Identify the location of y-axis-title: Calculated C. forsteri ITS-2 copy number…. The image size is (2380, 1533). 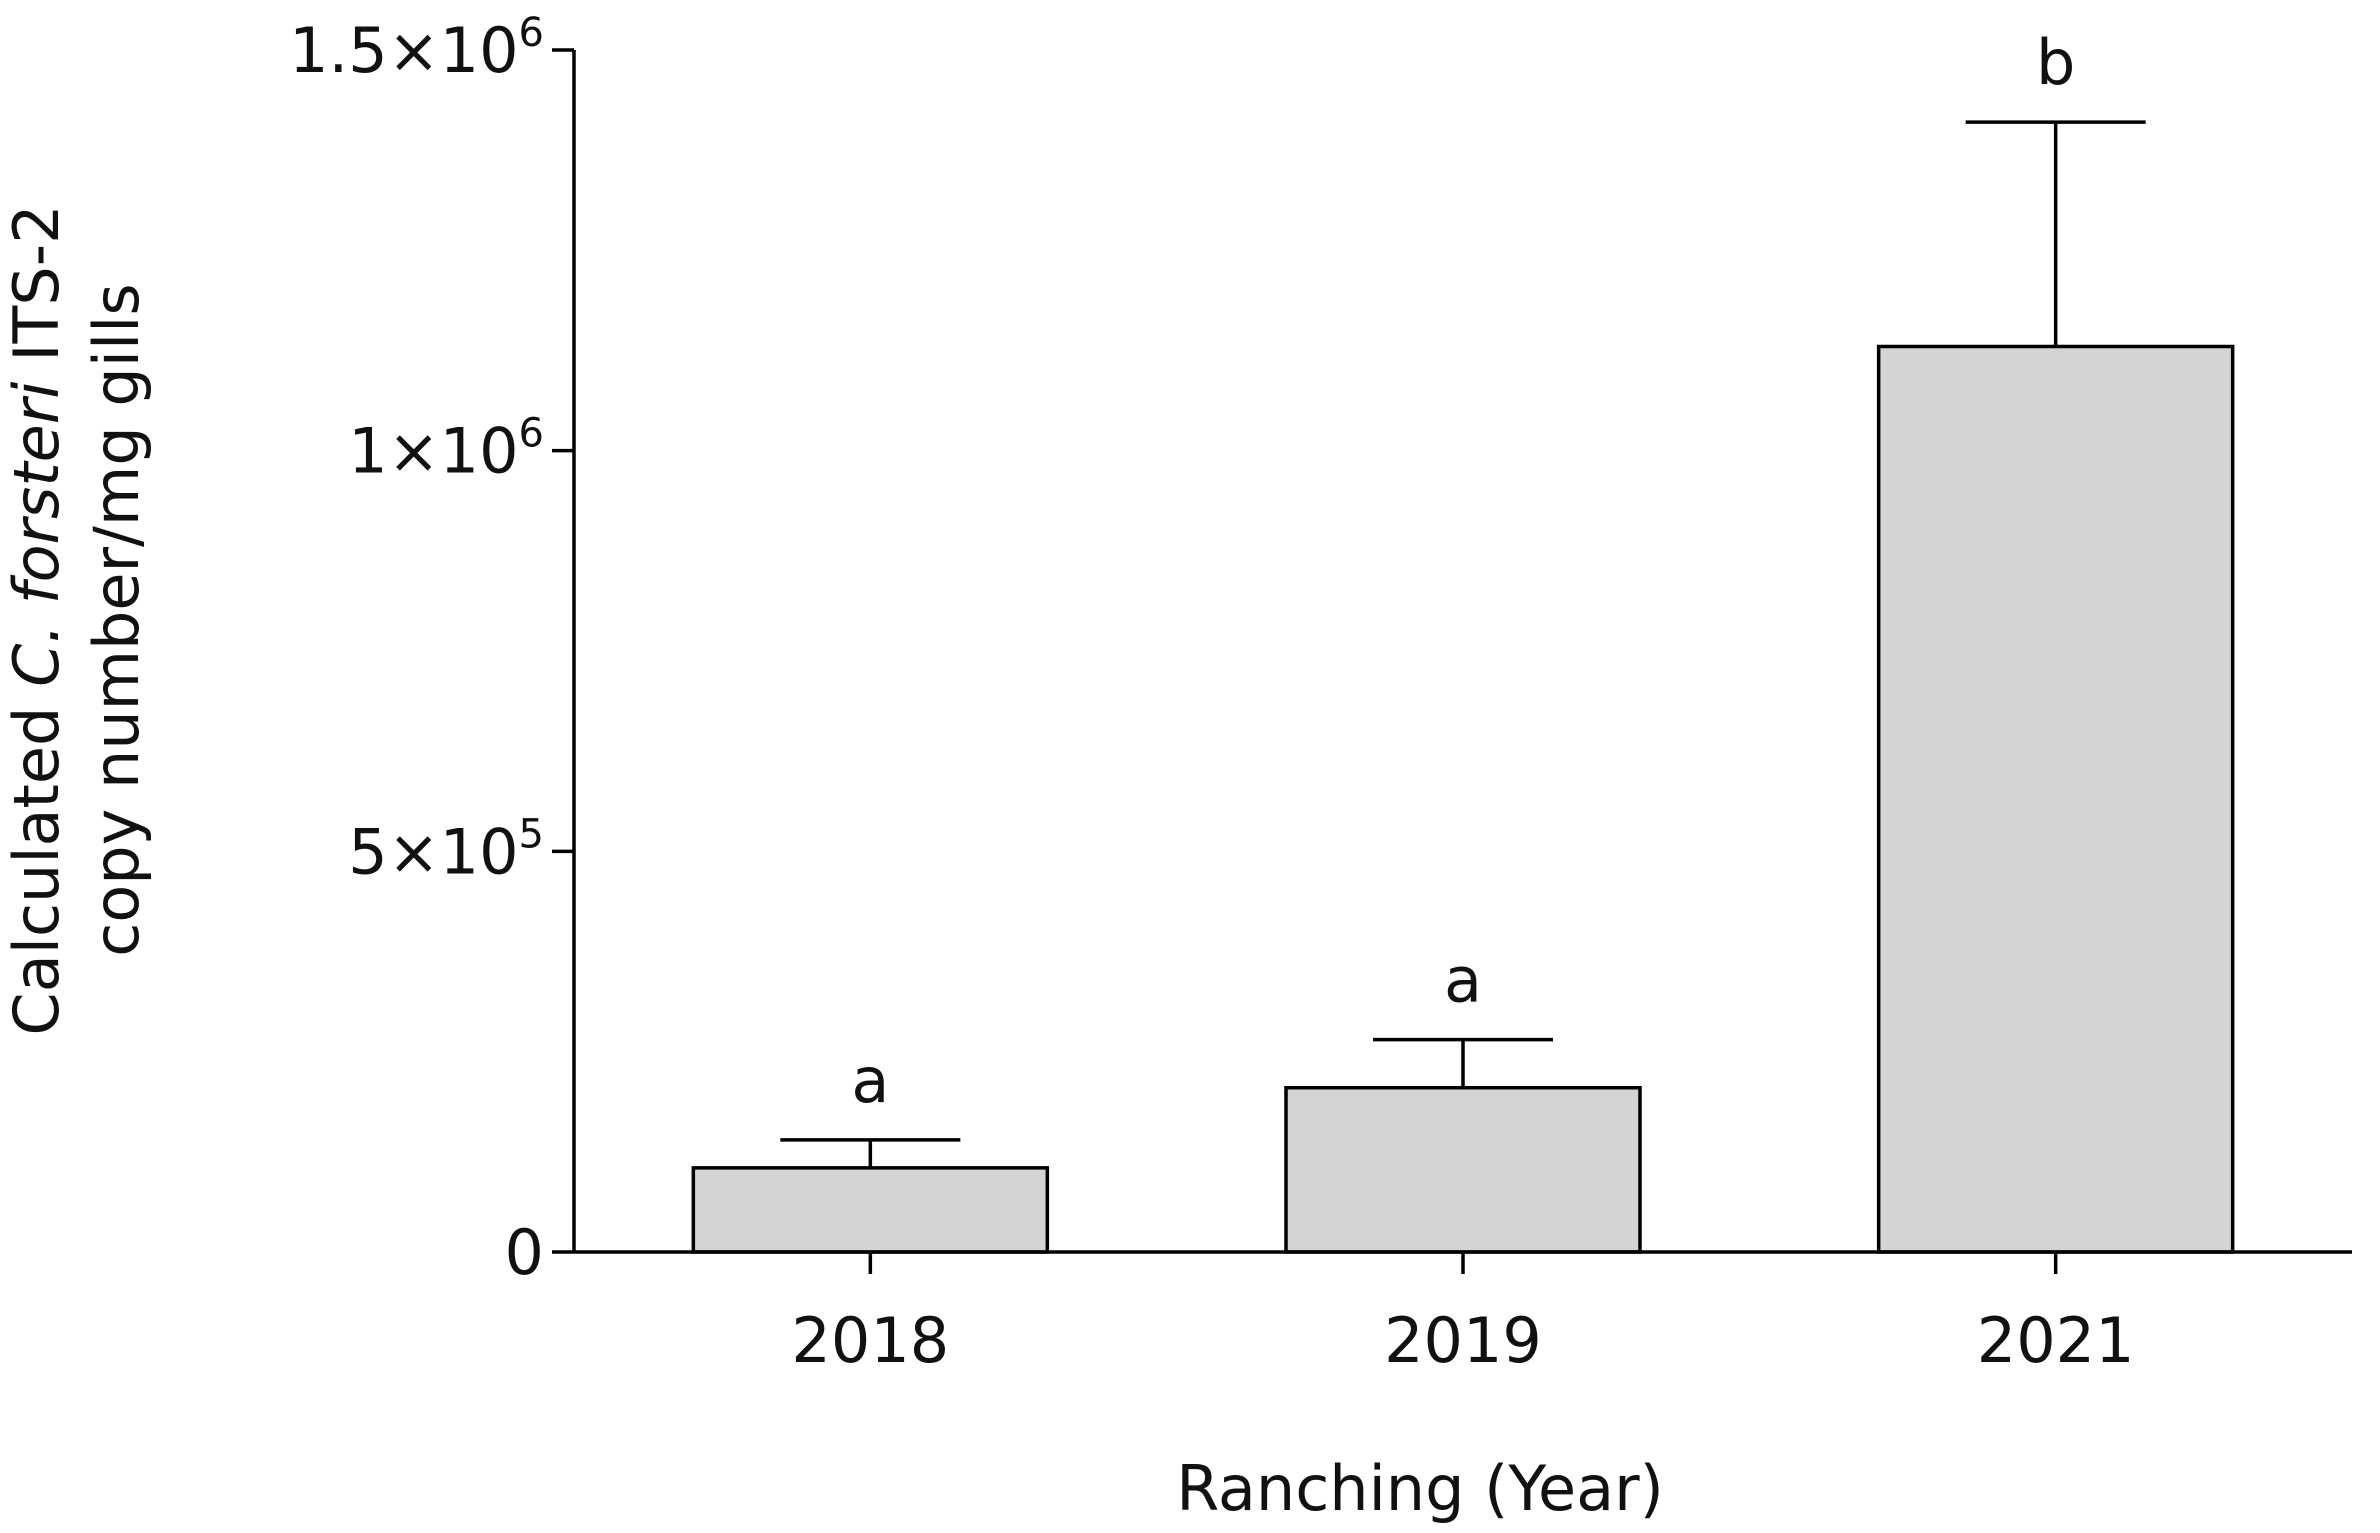
(76, 619).